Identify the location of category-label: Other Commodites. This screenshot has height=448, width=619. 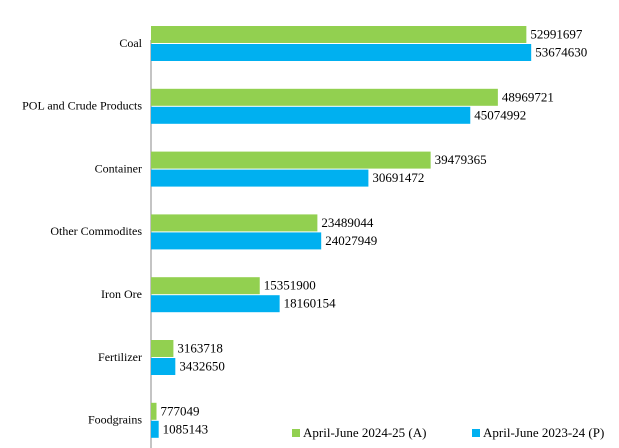
(96, 231).